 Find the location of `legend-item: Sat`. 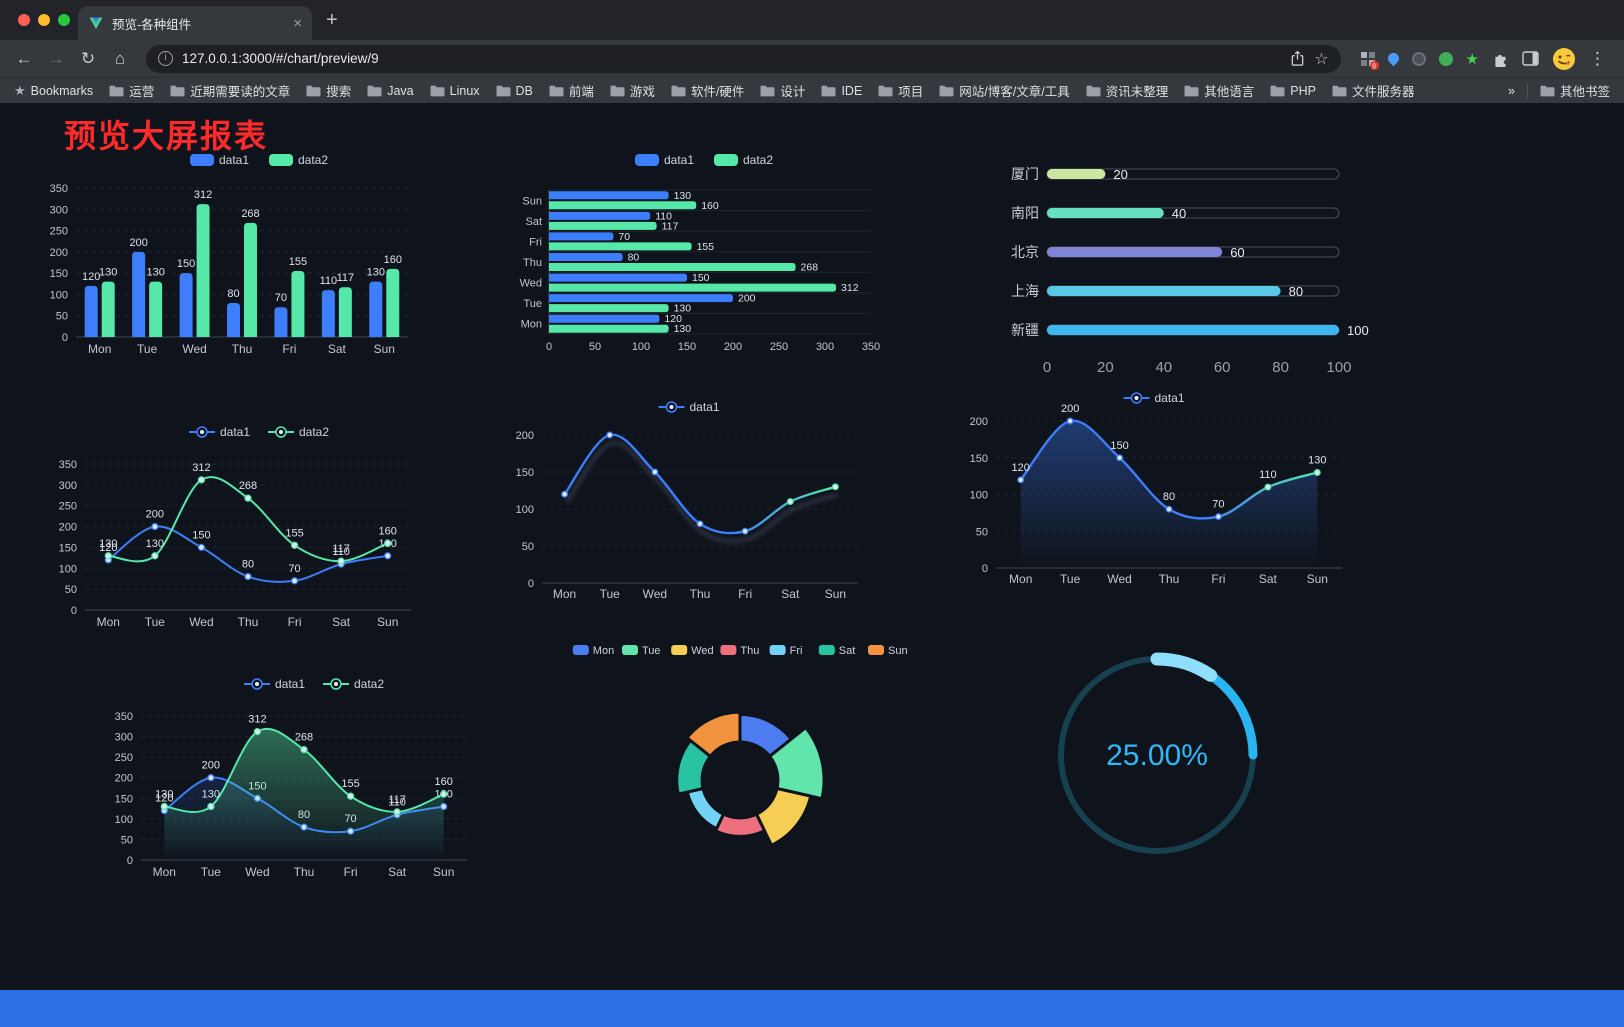

legend-item: Sat is located at coordinates (837, 651).